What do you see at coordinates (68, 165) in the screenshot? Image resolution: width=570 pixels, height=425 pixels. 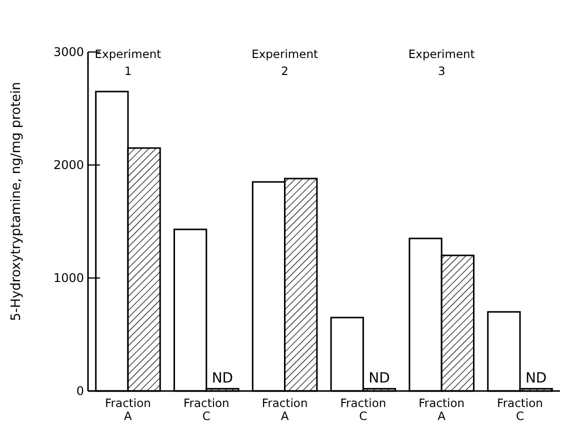 I see `y-tick-label: 2000` at bounding box center [68, 165].